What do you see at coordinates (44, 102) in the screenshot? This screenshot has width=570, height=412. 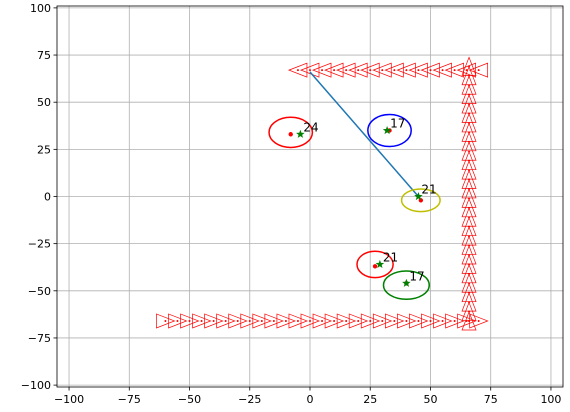 I see `y-tick-label: 50` at bounding box center [44, 102].